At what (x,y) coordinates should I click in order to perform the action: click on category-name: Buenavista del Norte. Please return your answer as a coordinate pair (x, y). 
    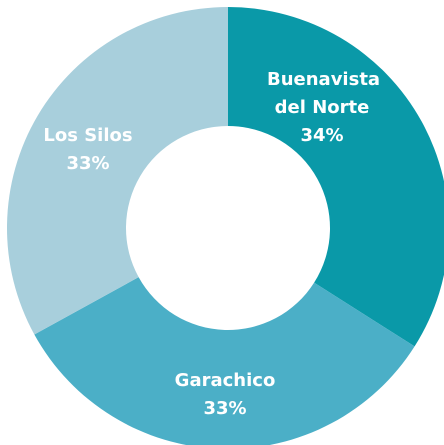
    Looking at the image, I should click on (324, 93).